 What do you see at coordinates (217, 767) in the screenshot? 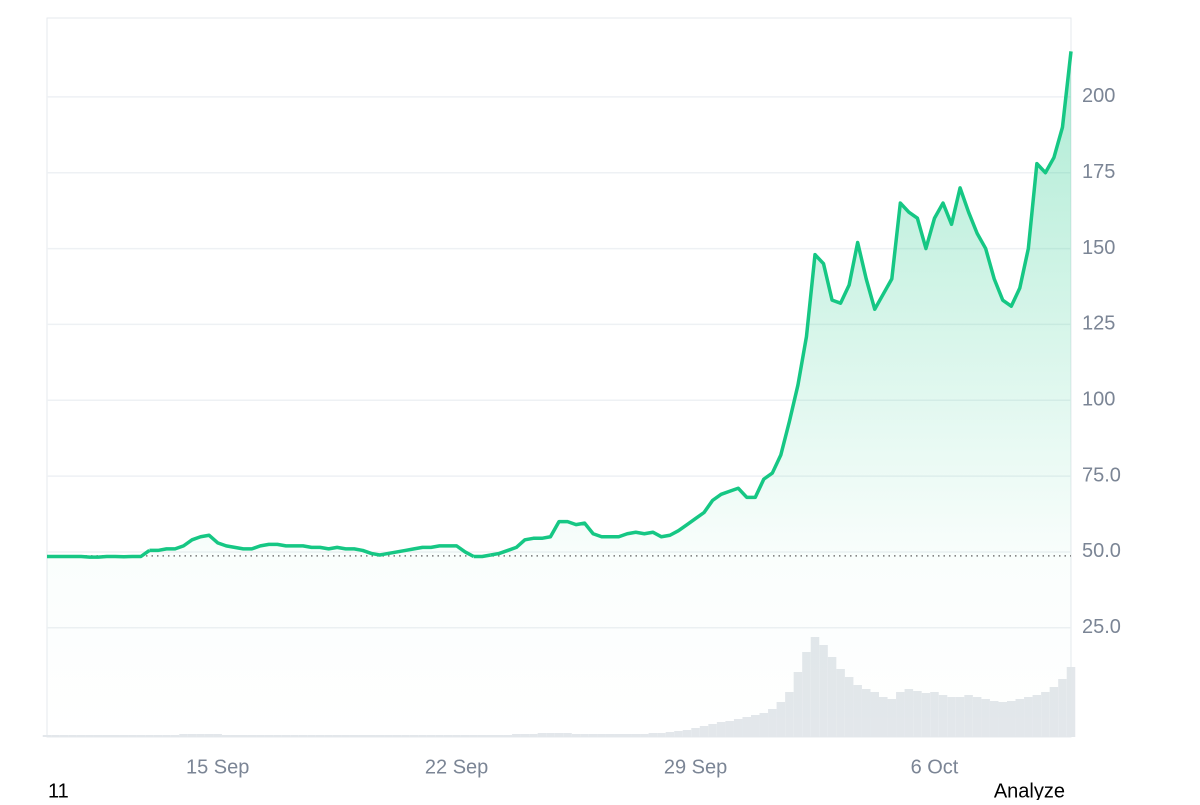
I see `x-tick-label: 15 Sep` at bounding box center [217, 767].